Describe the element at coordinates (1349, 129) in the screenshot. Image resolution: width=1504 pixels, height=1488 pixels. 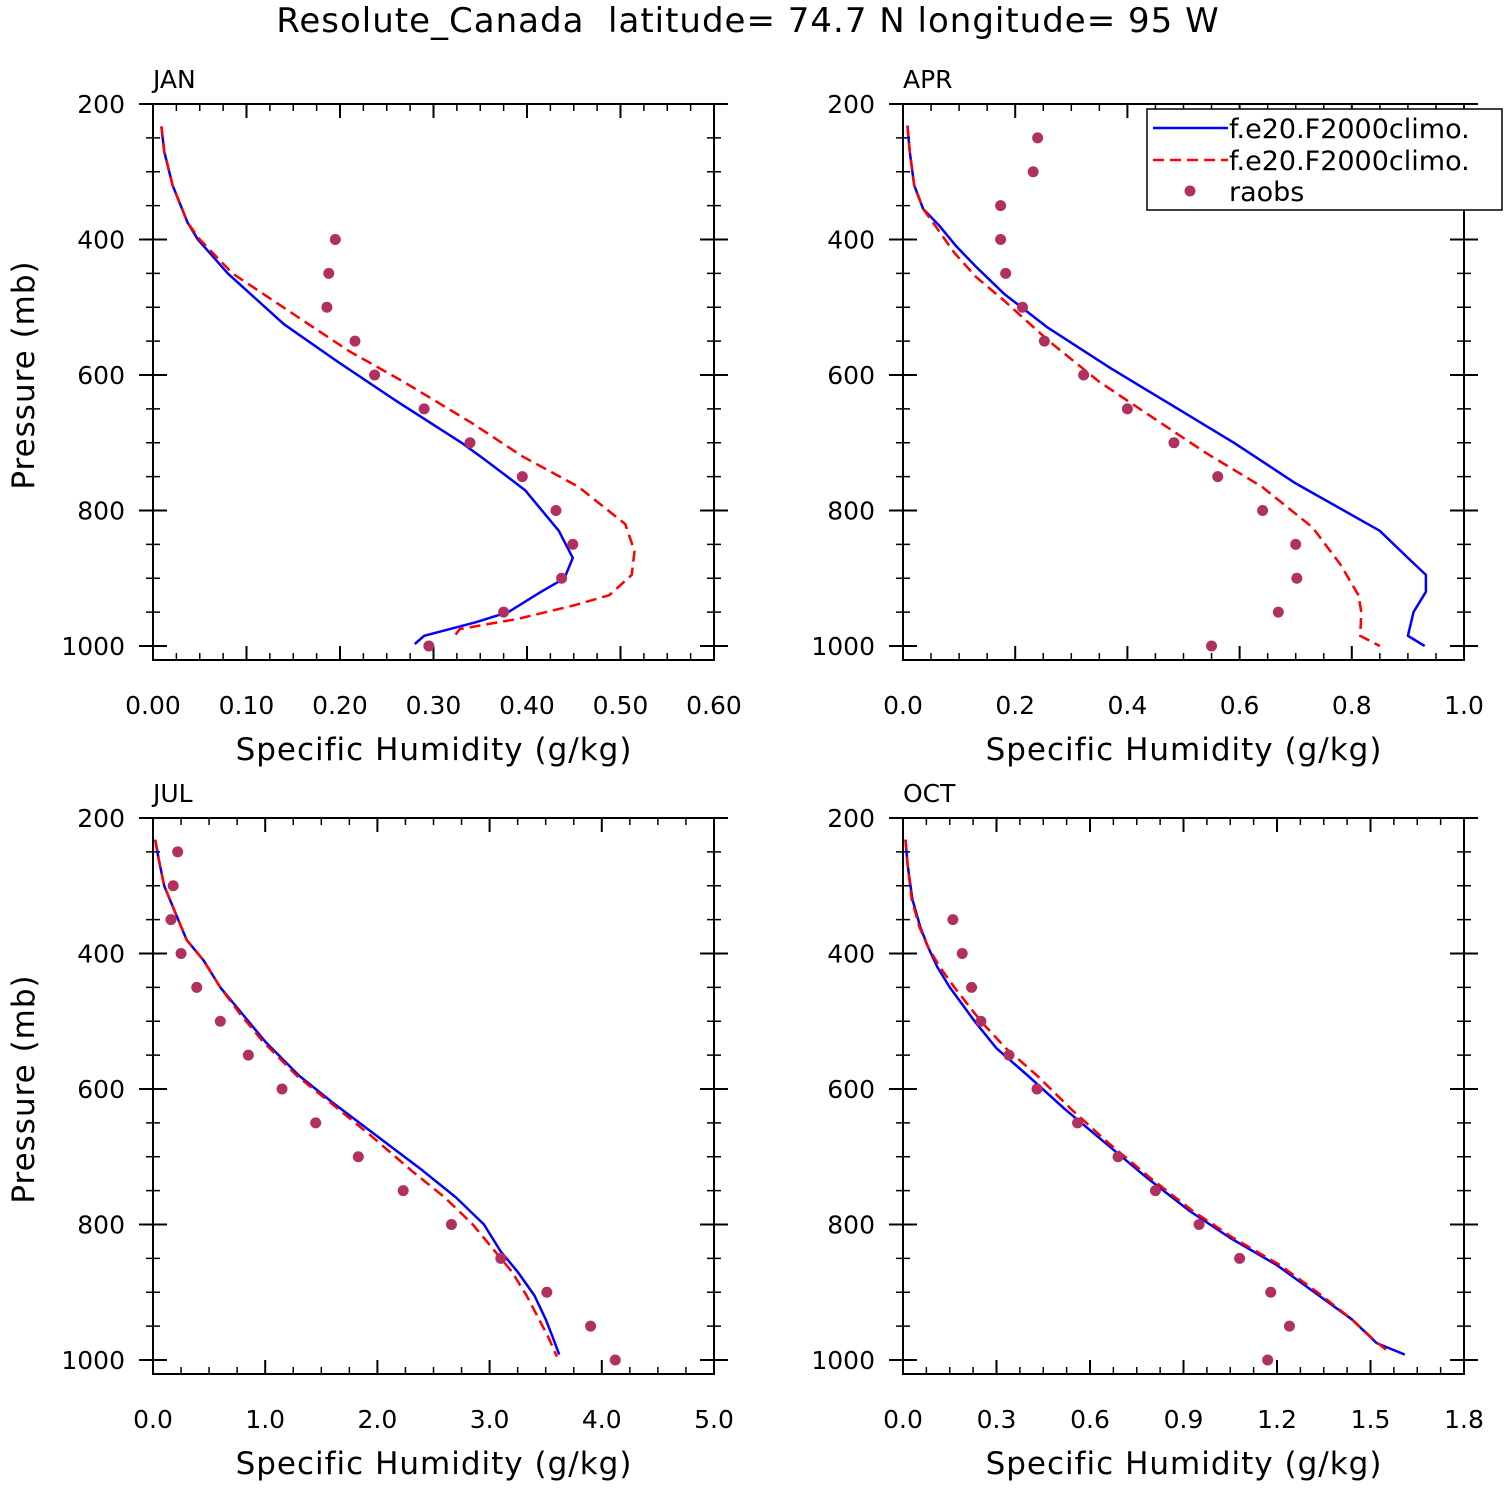
I see `legend-label-solid: f.e20.F2000climo.` at that location.